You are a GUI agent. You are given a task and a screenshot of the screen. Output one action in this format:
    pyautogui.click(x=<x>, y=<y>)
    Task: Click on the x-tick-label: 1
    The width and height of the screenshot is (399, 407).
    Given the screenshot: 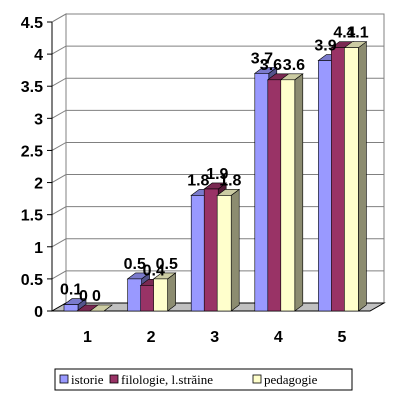 What is the action you would take?
    pyautogui.click(x=87, y=337)
    